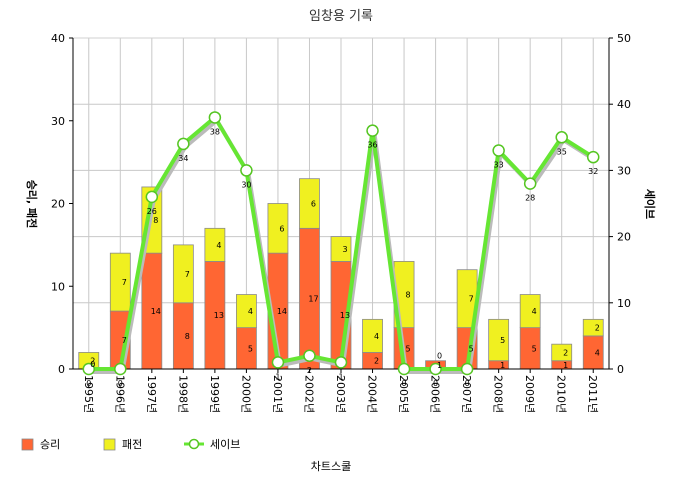 The width and height of the screenshot is (683, 477). What do you see at coordinates (530, 198) in the screenshot?
I see `data-label-세이브: 28` at bounding box center [530, 198].